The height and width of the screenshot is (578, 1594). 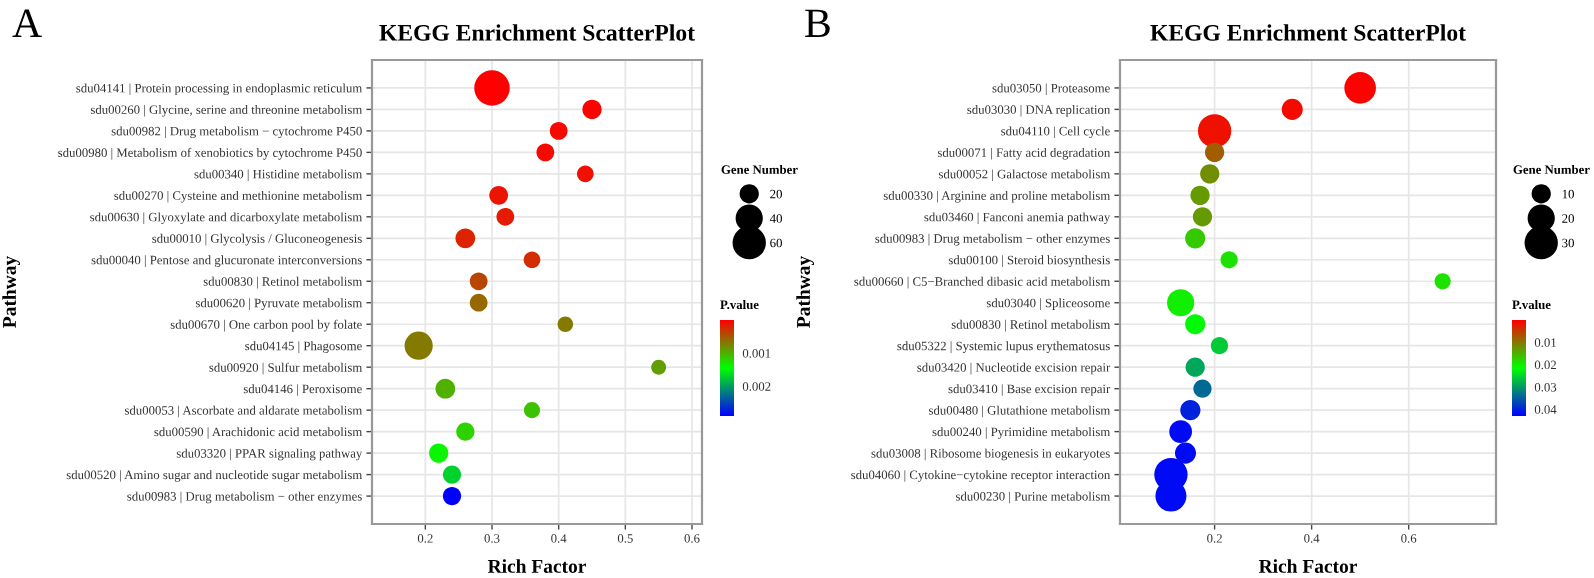 What do you see at coordinates (27, 23) in the screenshot?
I see `text: A` at bounding box center [27, 23].